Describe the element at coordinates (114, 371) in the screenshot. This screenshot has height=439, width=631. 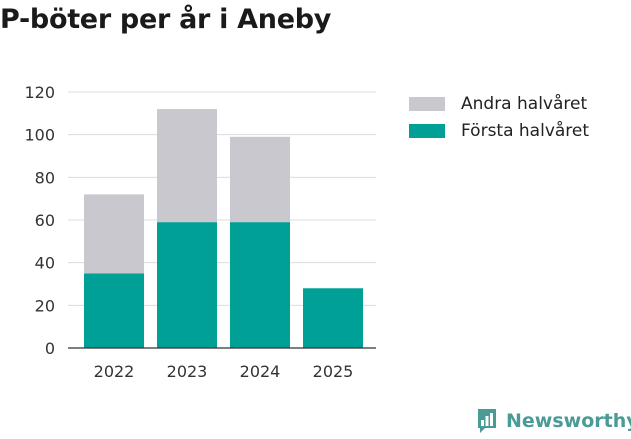
I see `x-tick-label-2022: 2022` at that location.